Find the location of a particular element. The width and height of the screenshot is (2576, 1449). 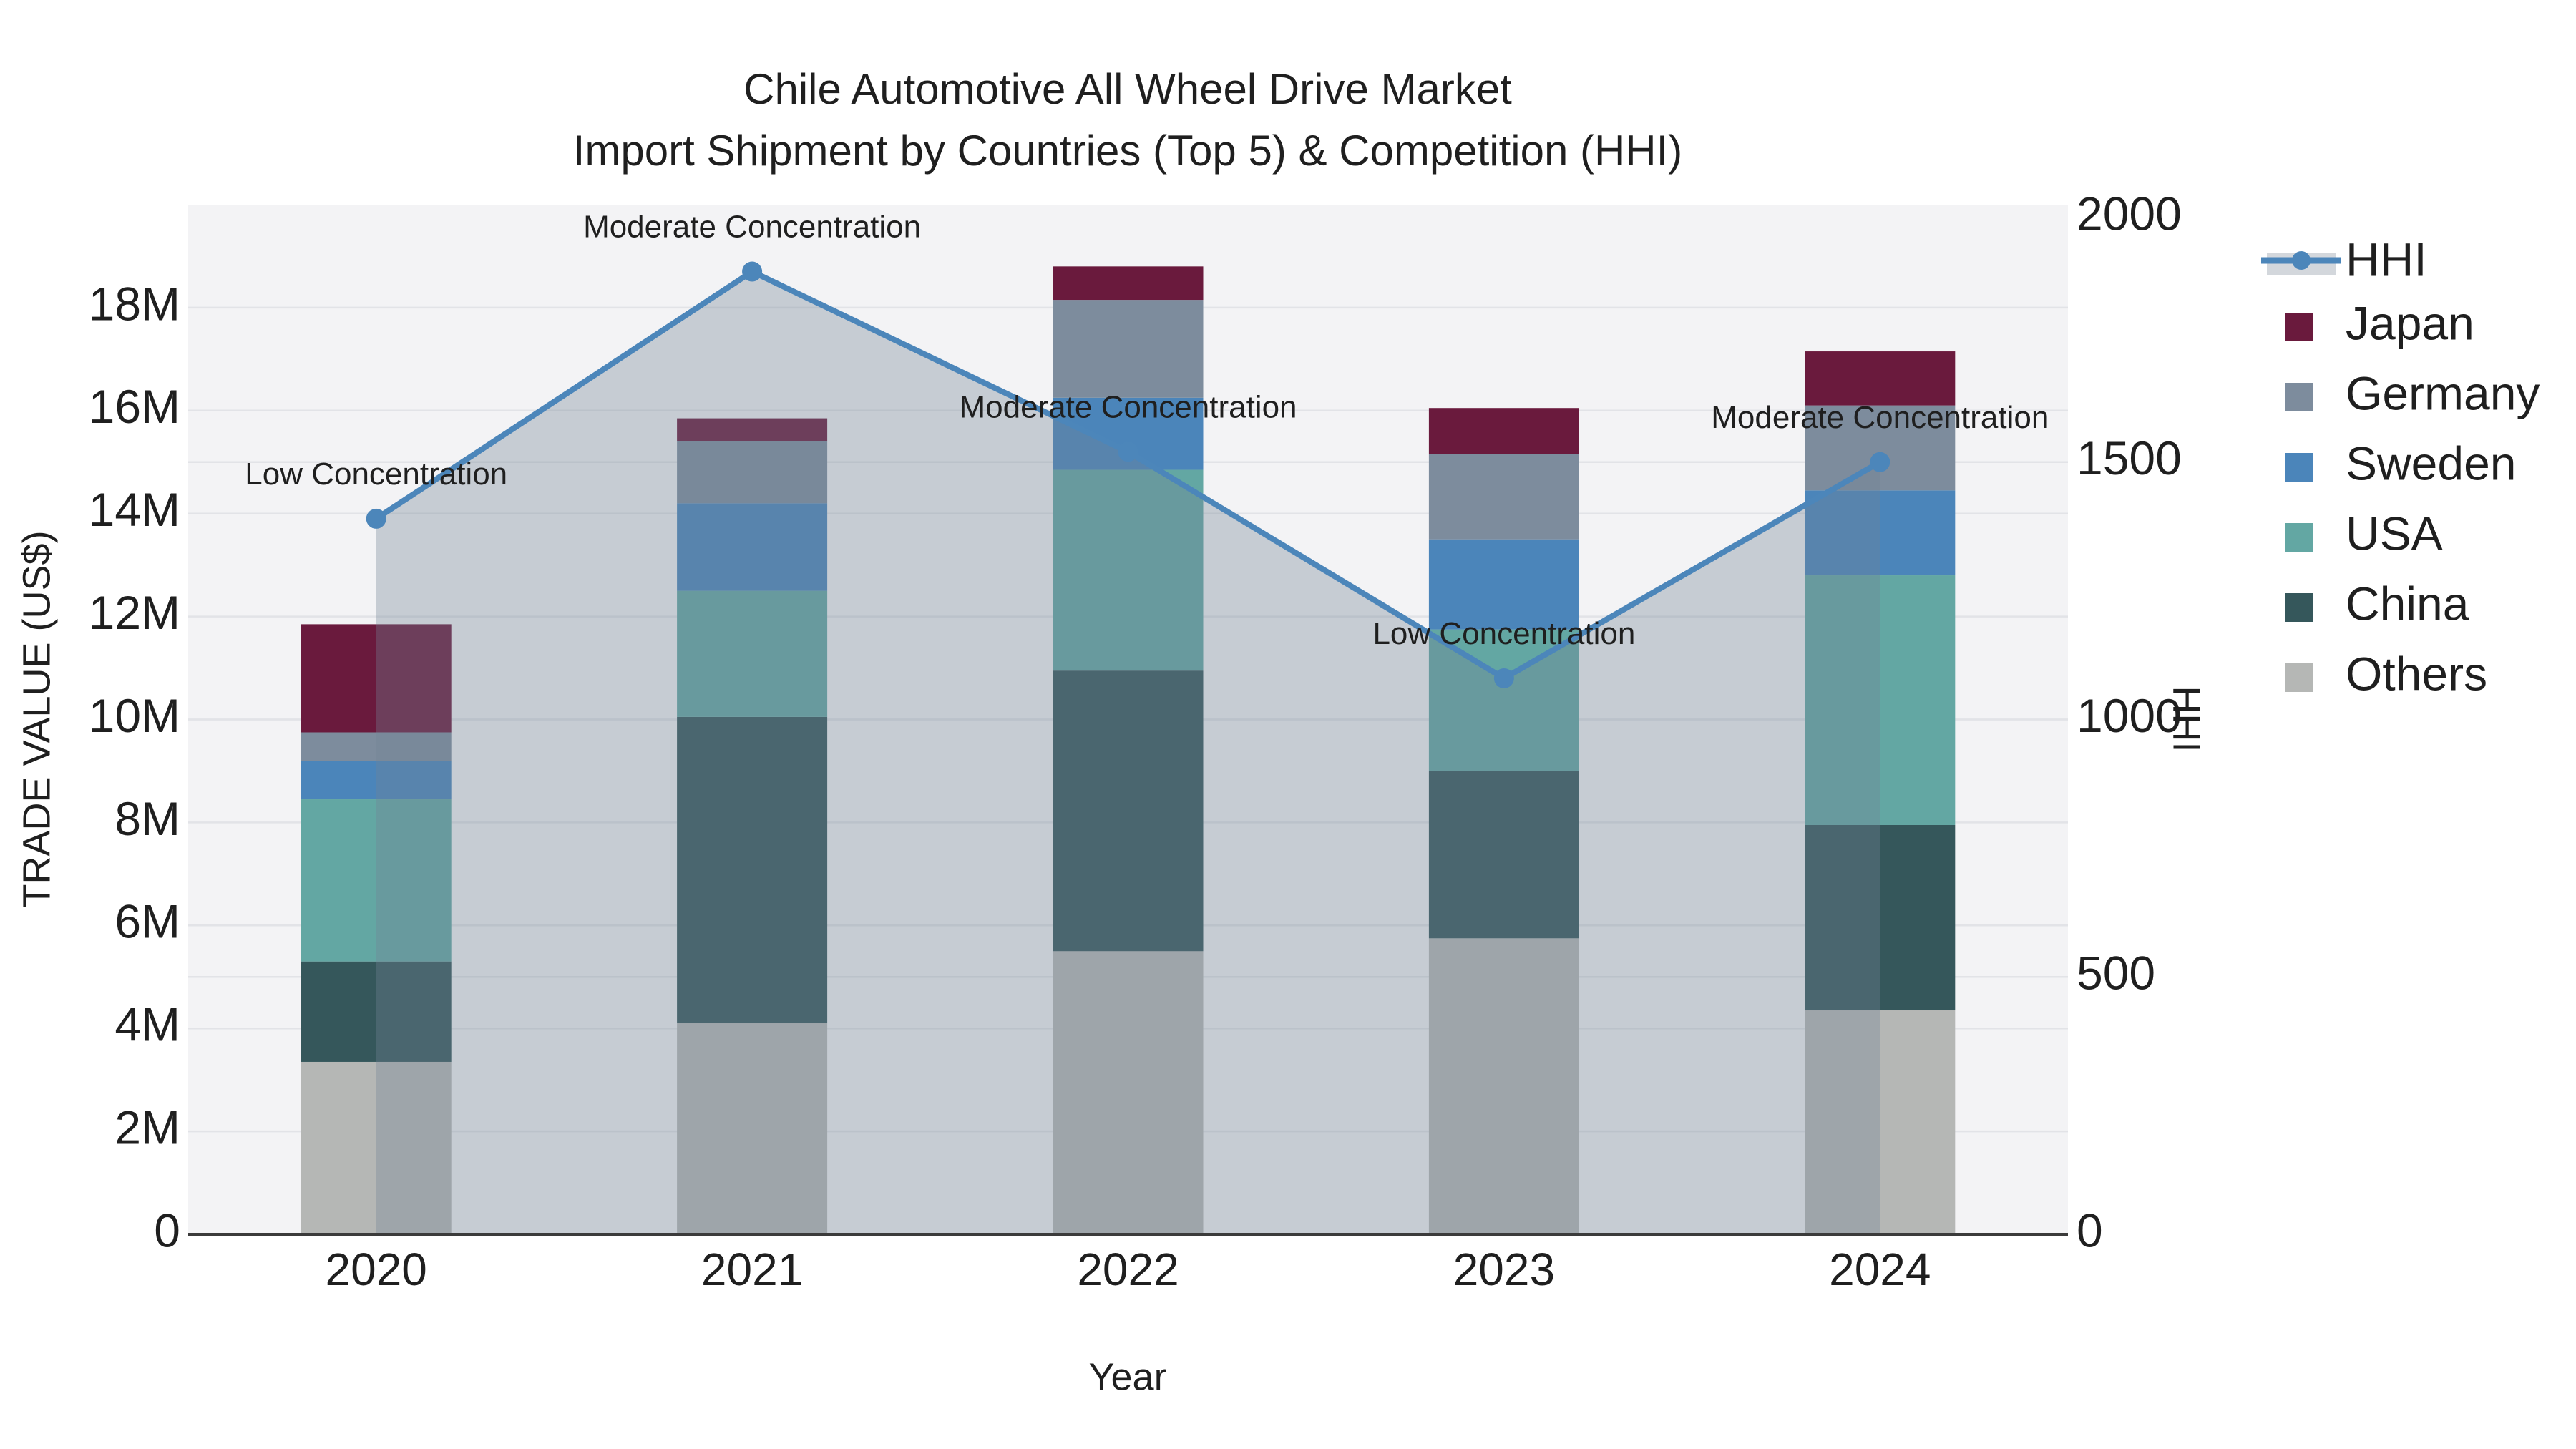

bar-segment-sweden-2021 is located at coordinates (752, 547).